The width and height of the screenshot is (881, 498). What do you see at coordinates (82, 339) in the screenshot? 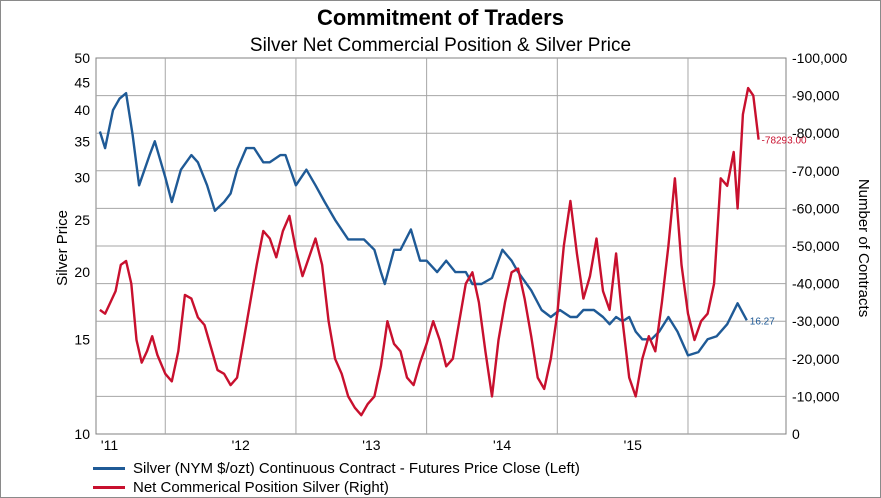
I see `left-tick-label: 15` at bounding box center [82, 339].